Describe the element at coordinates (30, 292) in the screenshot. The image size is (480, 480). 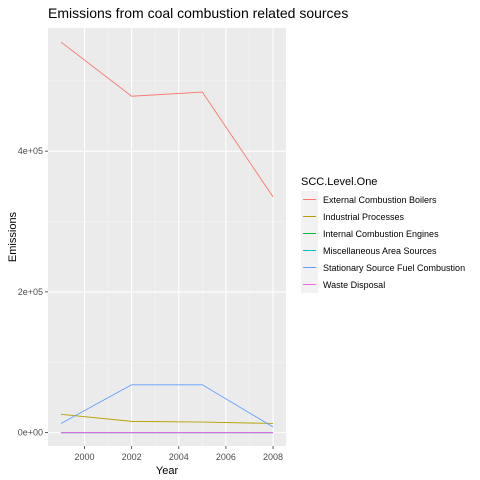
I see `y-tick-label: 2e+05` at that location.